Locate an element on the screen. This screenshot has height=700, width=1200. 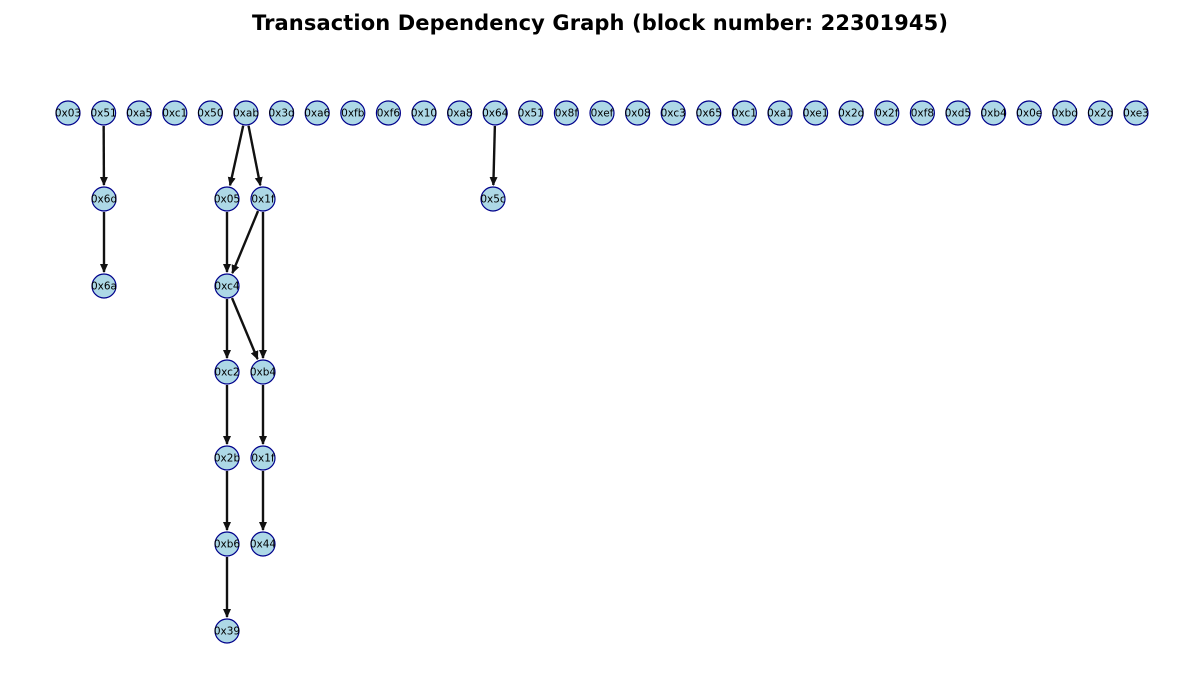
node-label: 0x0e is located at coordinates (1029, 114).